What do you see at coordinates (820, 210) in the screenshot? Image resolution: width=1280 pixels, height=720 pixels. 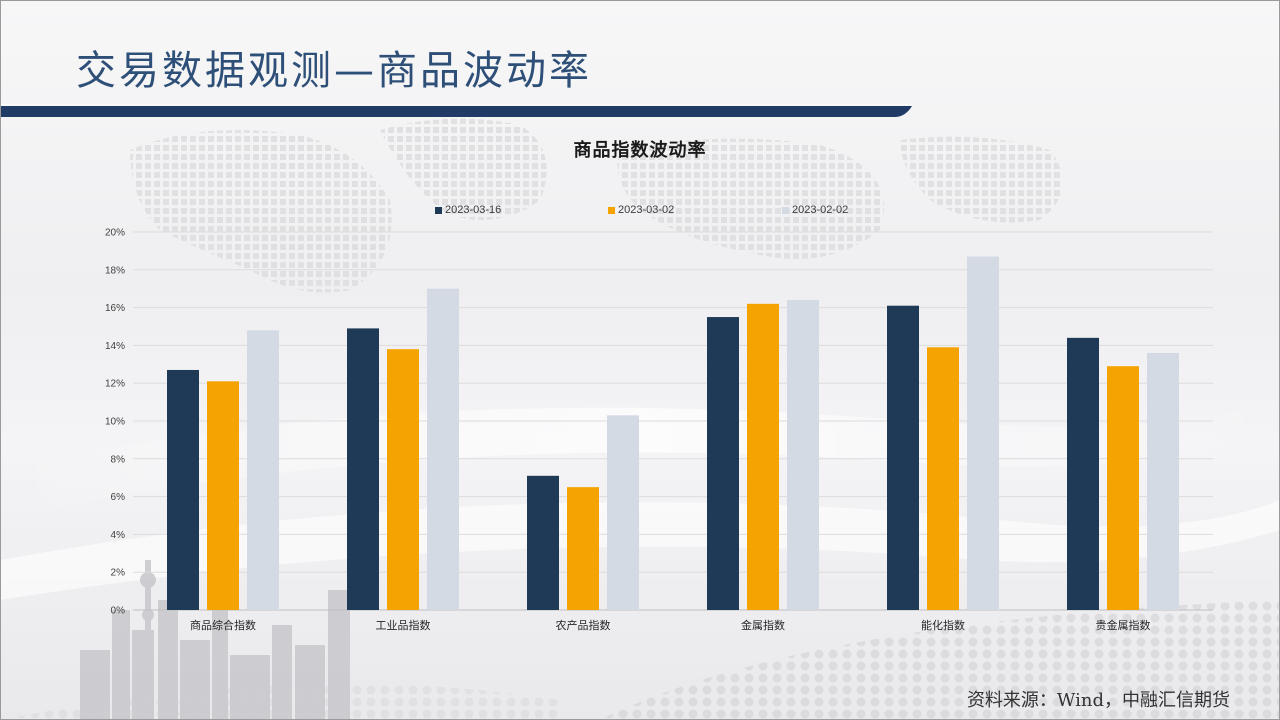 I see `legend-label-series-3: 2023-02-02` at bounding box center [820, 210].